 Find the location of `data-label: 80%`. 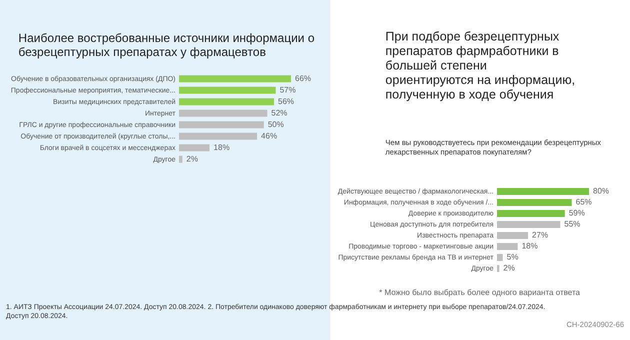

data-label: 80% is located at coordinates (601, 191).